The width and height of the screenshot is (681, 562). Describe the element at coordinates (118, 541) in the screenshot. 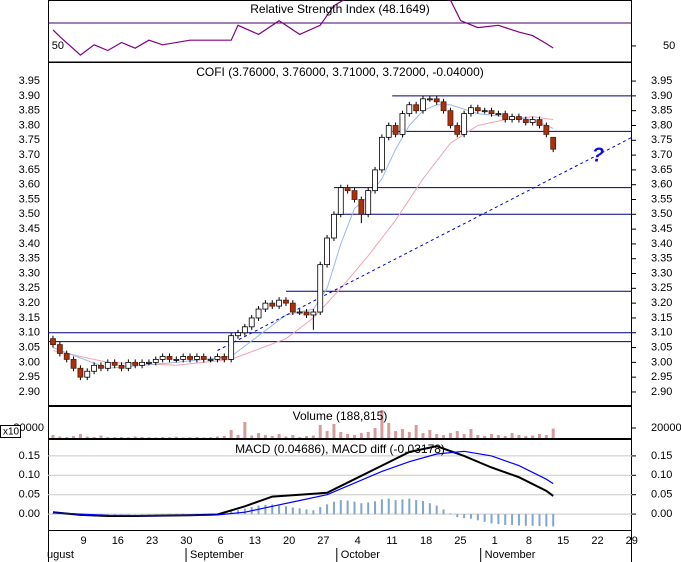

I see `x-tick-label: 16` at that location.